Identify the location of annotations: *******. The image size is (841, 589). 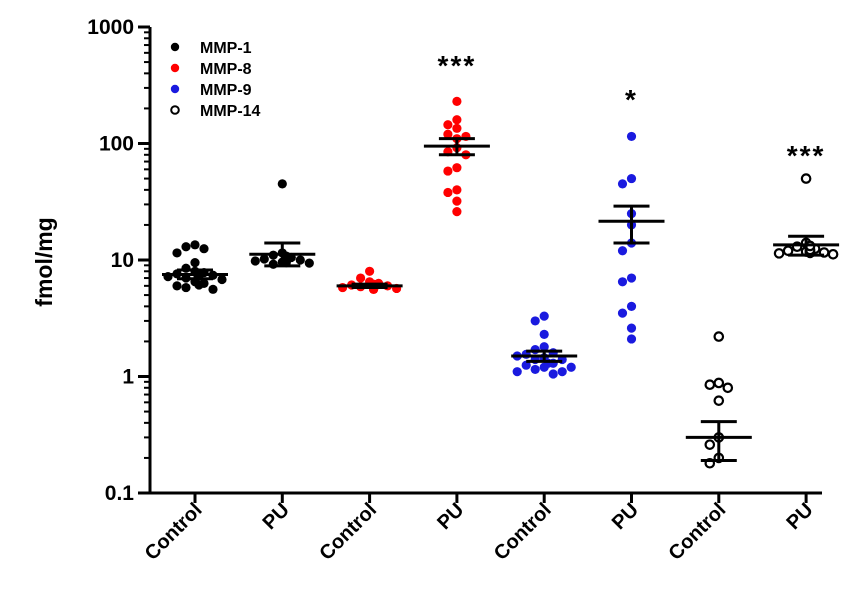
(632, 110).